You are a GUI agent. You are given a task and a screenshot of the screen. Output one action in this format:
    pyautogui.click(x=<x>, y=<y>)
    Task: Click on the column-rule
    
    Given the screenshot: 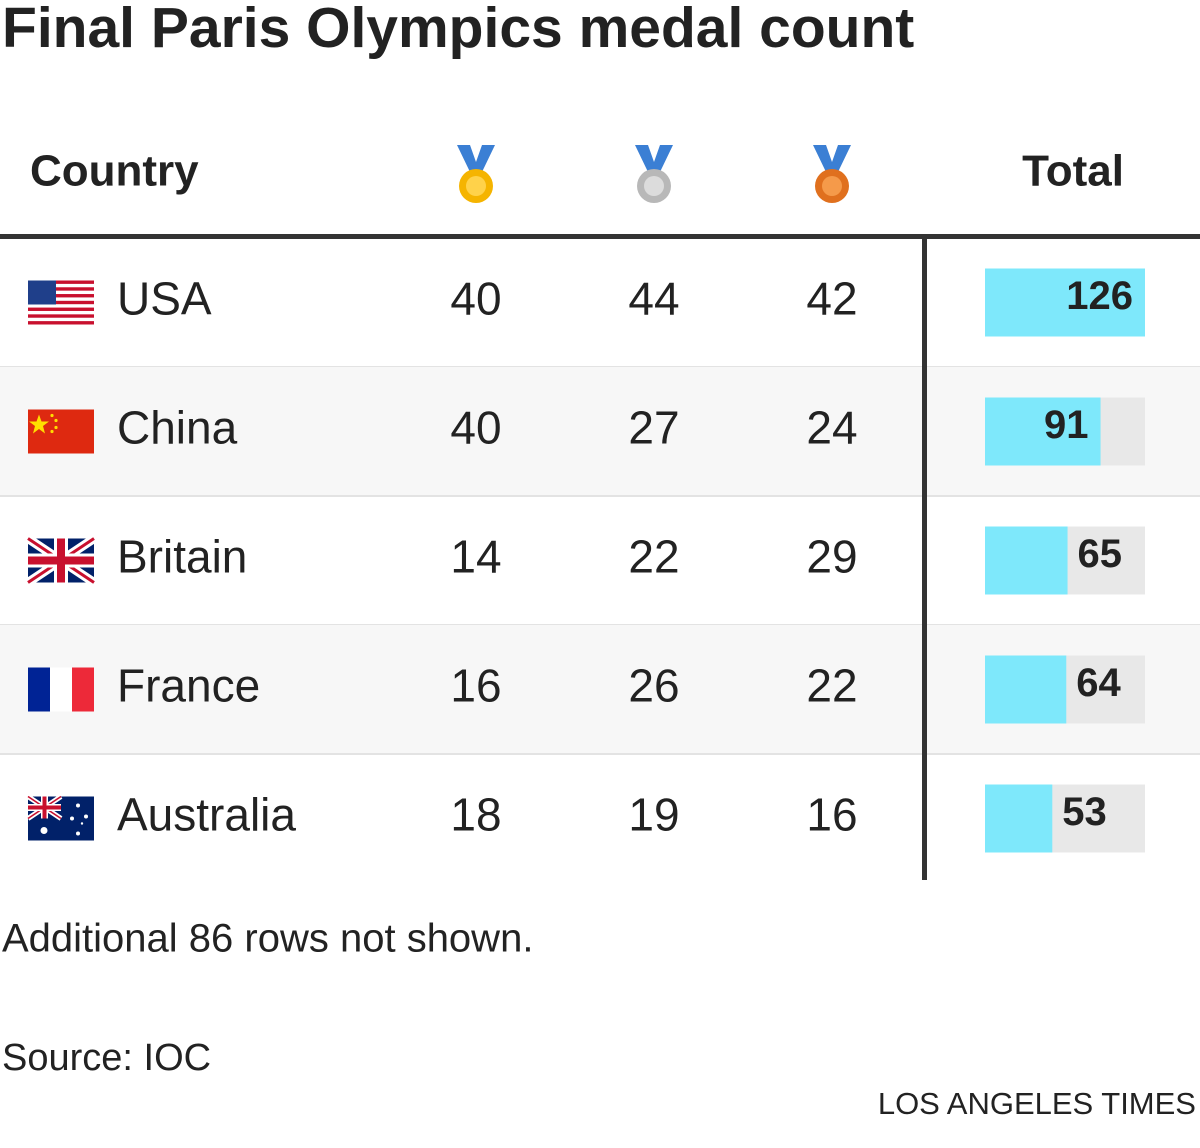 What is the action you would take?
    pyautogui.click(x=924, y=559)
    